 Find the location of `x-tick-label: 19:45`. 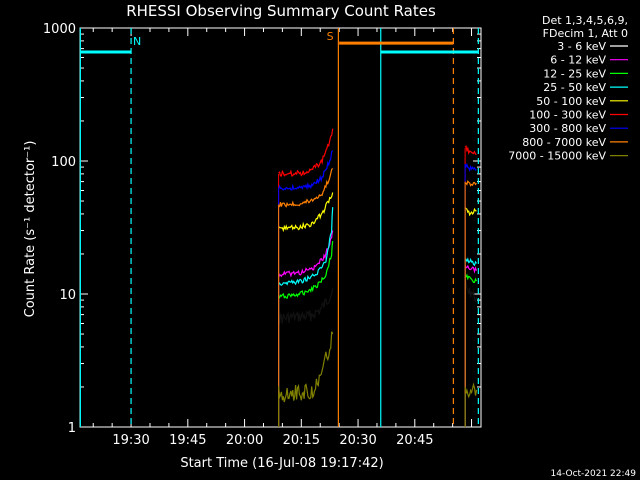

x-tick-label: 19:45 is located at coordinates (187, 440).